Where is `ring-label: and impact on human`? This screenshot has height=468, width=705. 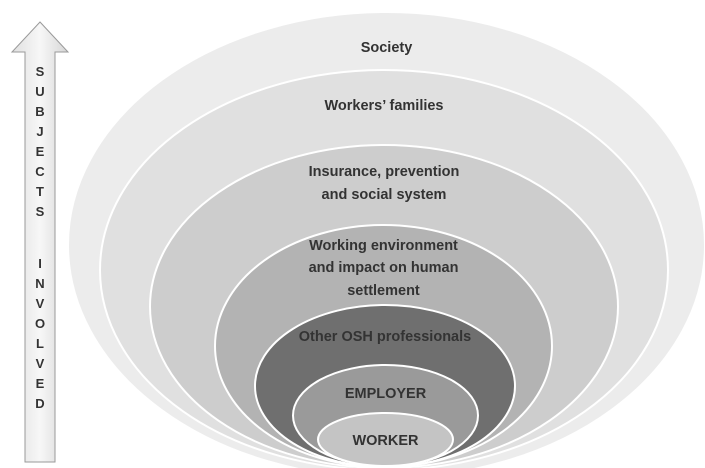
ring-label: and impact on human is located at coordinates (384, 268).